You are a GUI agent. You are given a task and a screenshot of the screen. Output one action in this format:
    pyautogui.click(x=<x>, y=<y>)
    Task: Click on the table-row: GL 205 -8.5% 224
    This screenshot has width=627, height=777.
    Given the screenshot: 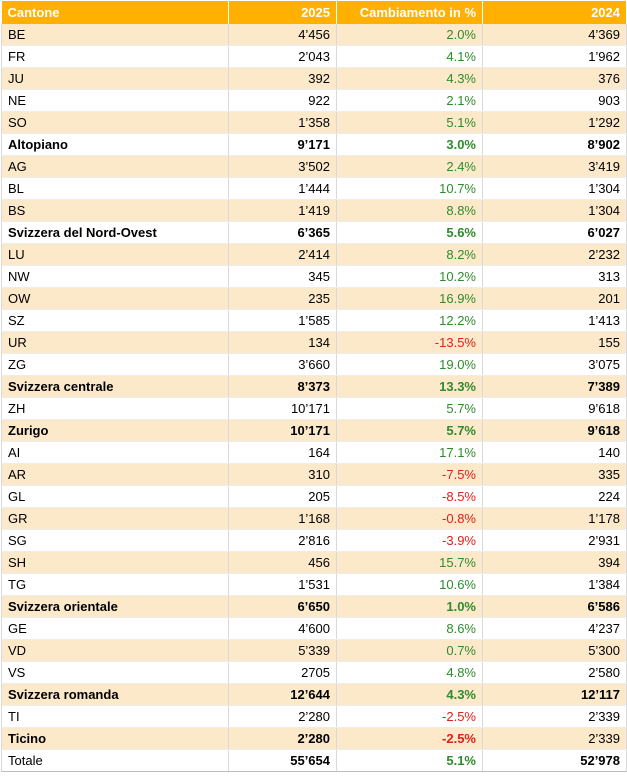 What is the action you would take?
    pyautogui.click(x=314, y=496)
    